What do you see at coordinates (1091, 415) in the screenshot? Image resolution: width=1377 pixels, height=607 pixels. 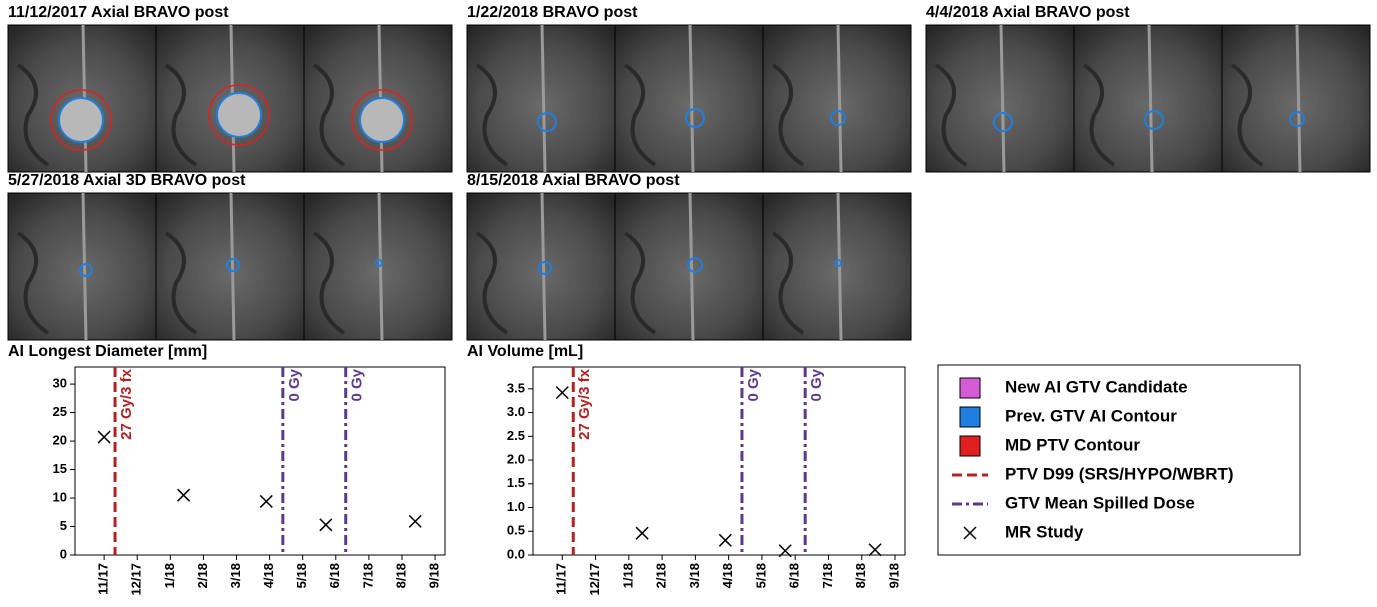 I see `legend-label: Prev. GTV AI Contour` at bounding box center [1091, 415].